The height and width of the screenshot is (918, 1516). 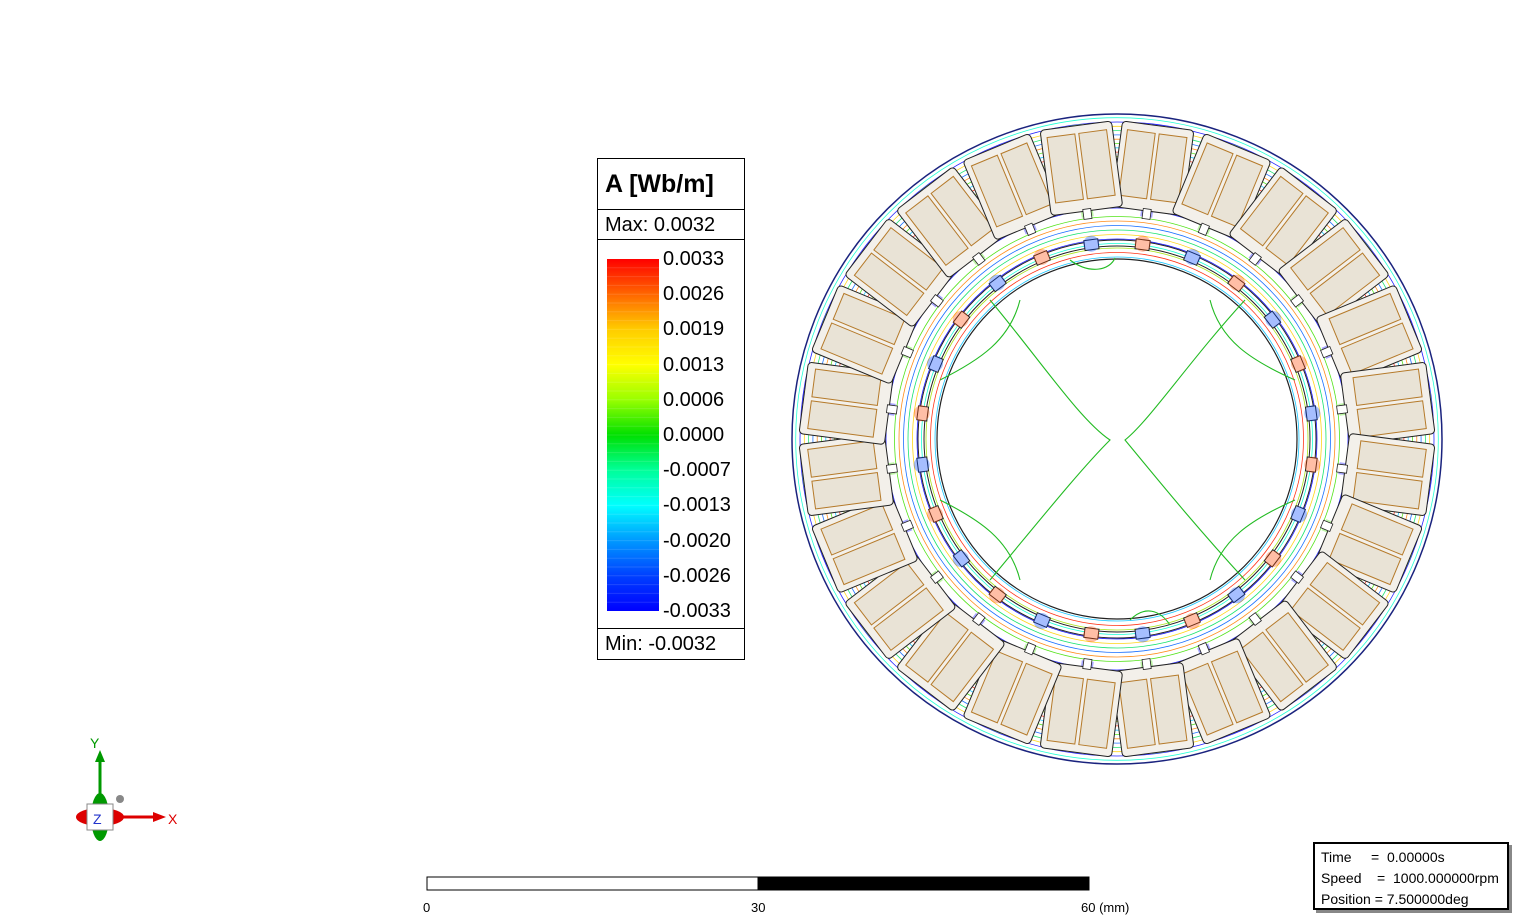 I want to click on x-axis-label: X, so click(x=173, y=819).